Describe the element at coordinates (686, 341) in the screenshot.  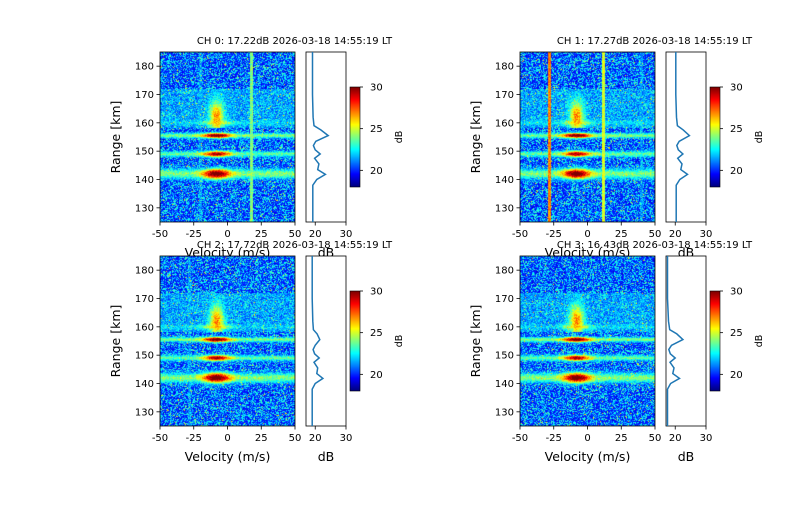
I see `profile-frame` at that location.